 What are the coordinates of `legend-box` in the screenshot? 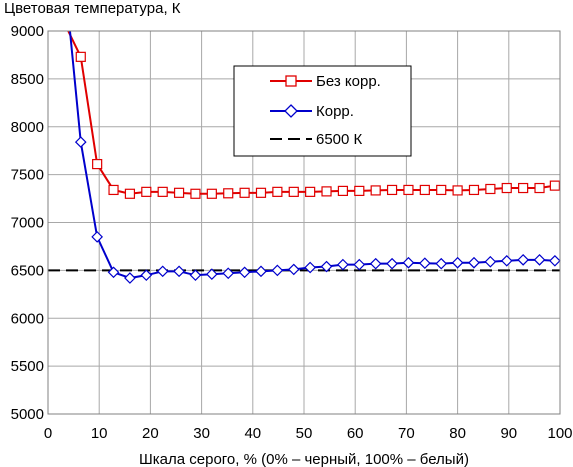 It's located at (322, 111).